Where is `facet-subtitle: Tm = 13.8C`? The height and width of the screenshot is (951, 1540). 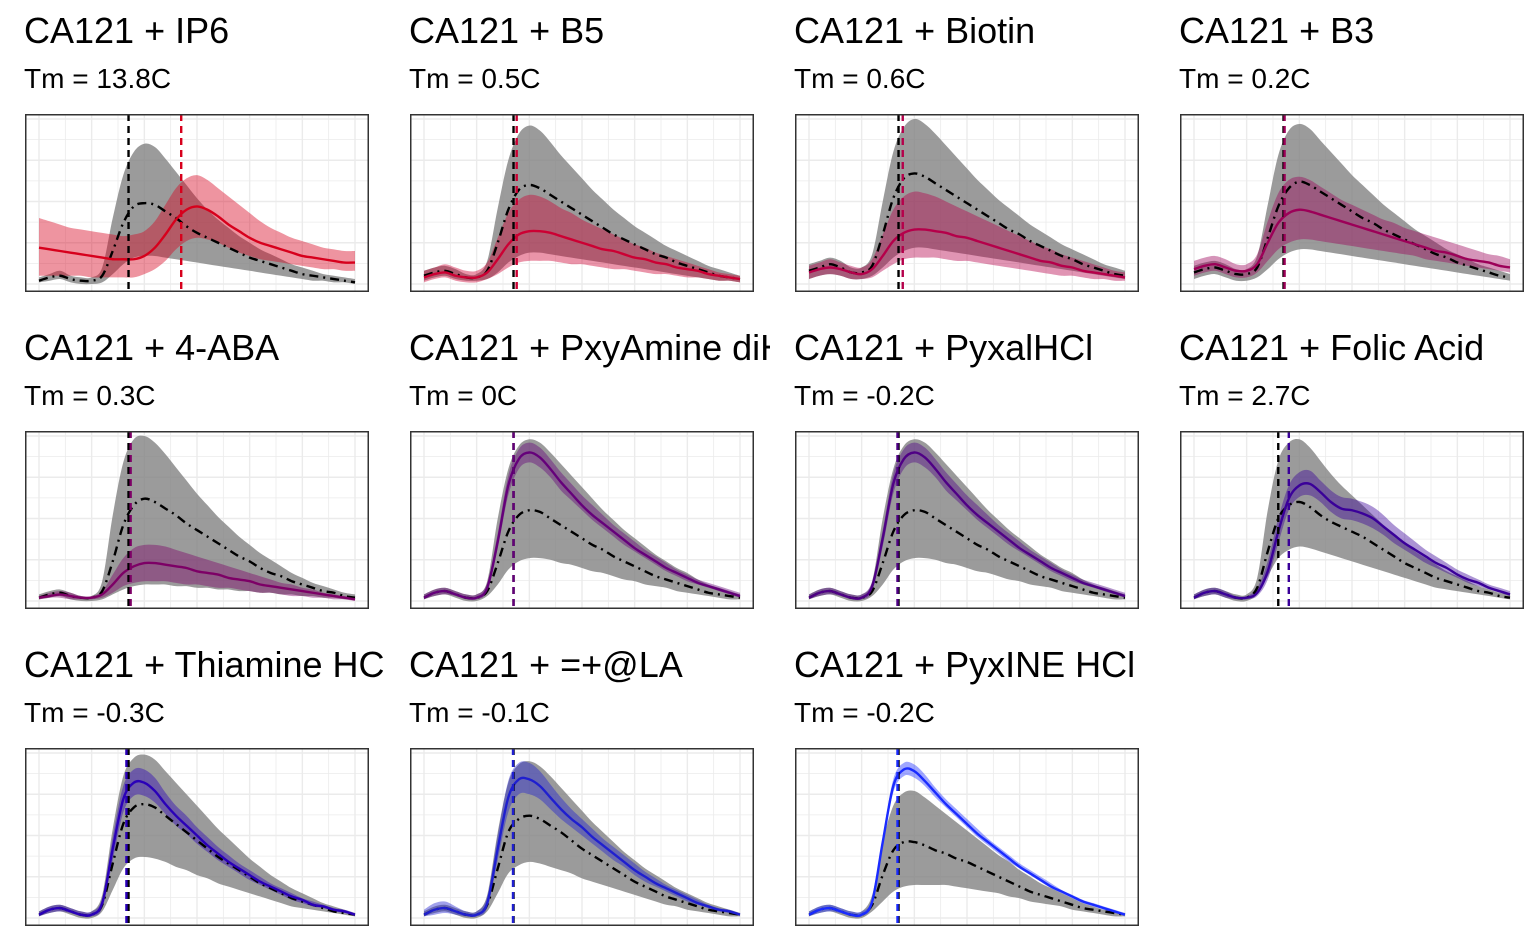
facet-subtitle: Tm = 13.8C is located at coordinates (98, 78).